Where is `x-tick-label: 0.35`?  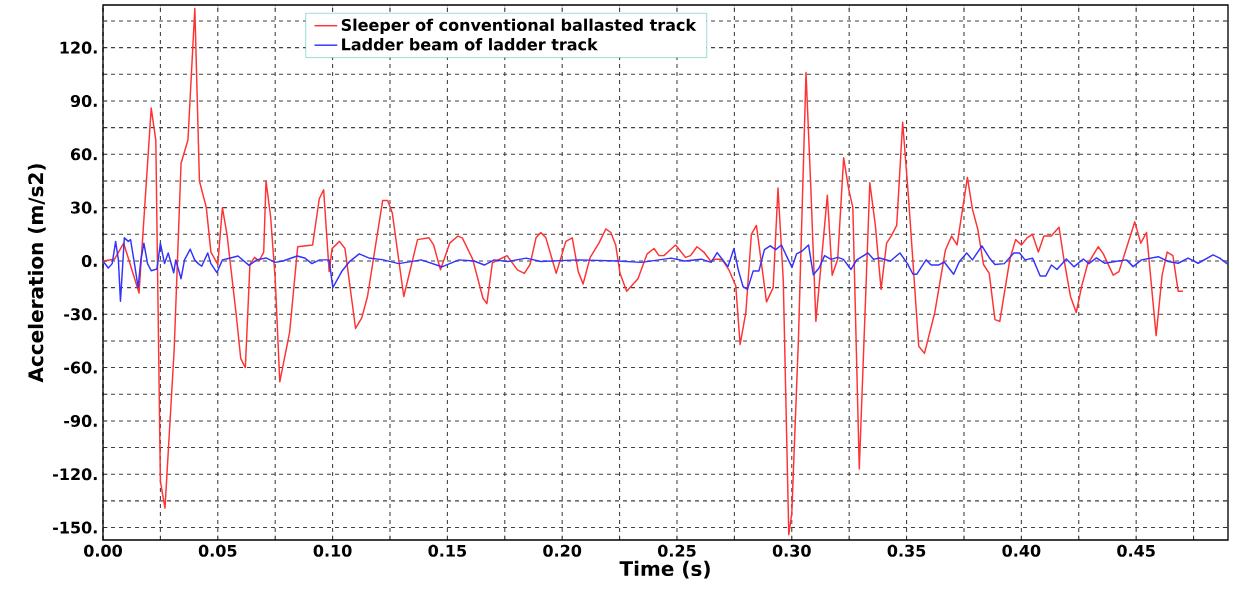 x-tick-label: 0.35 is located at coordinates (906, 550).